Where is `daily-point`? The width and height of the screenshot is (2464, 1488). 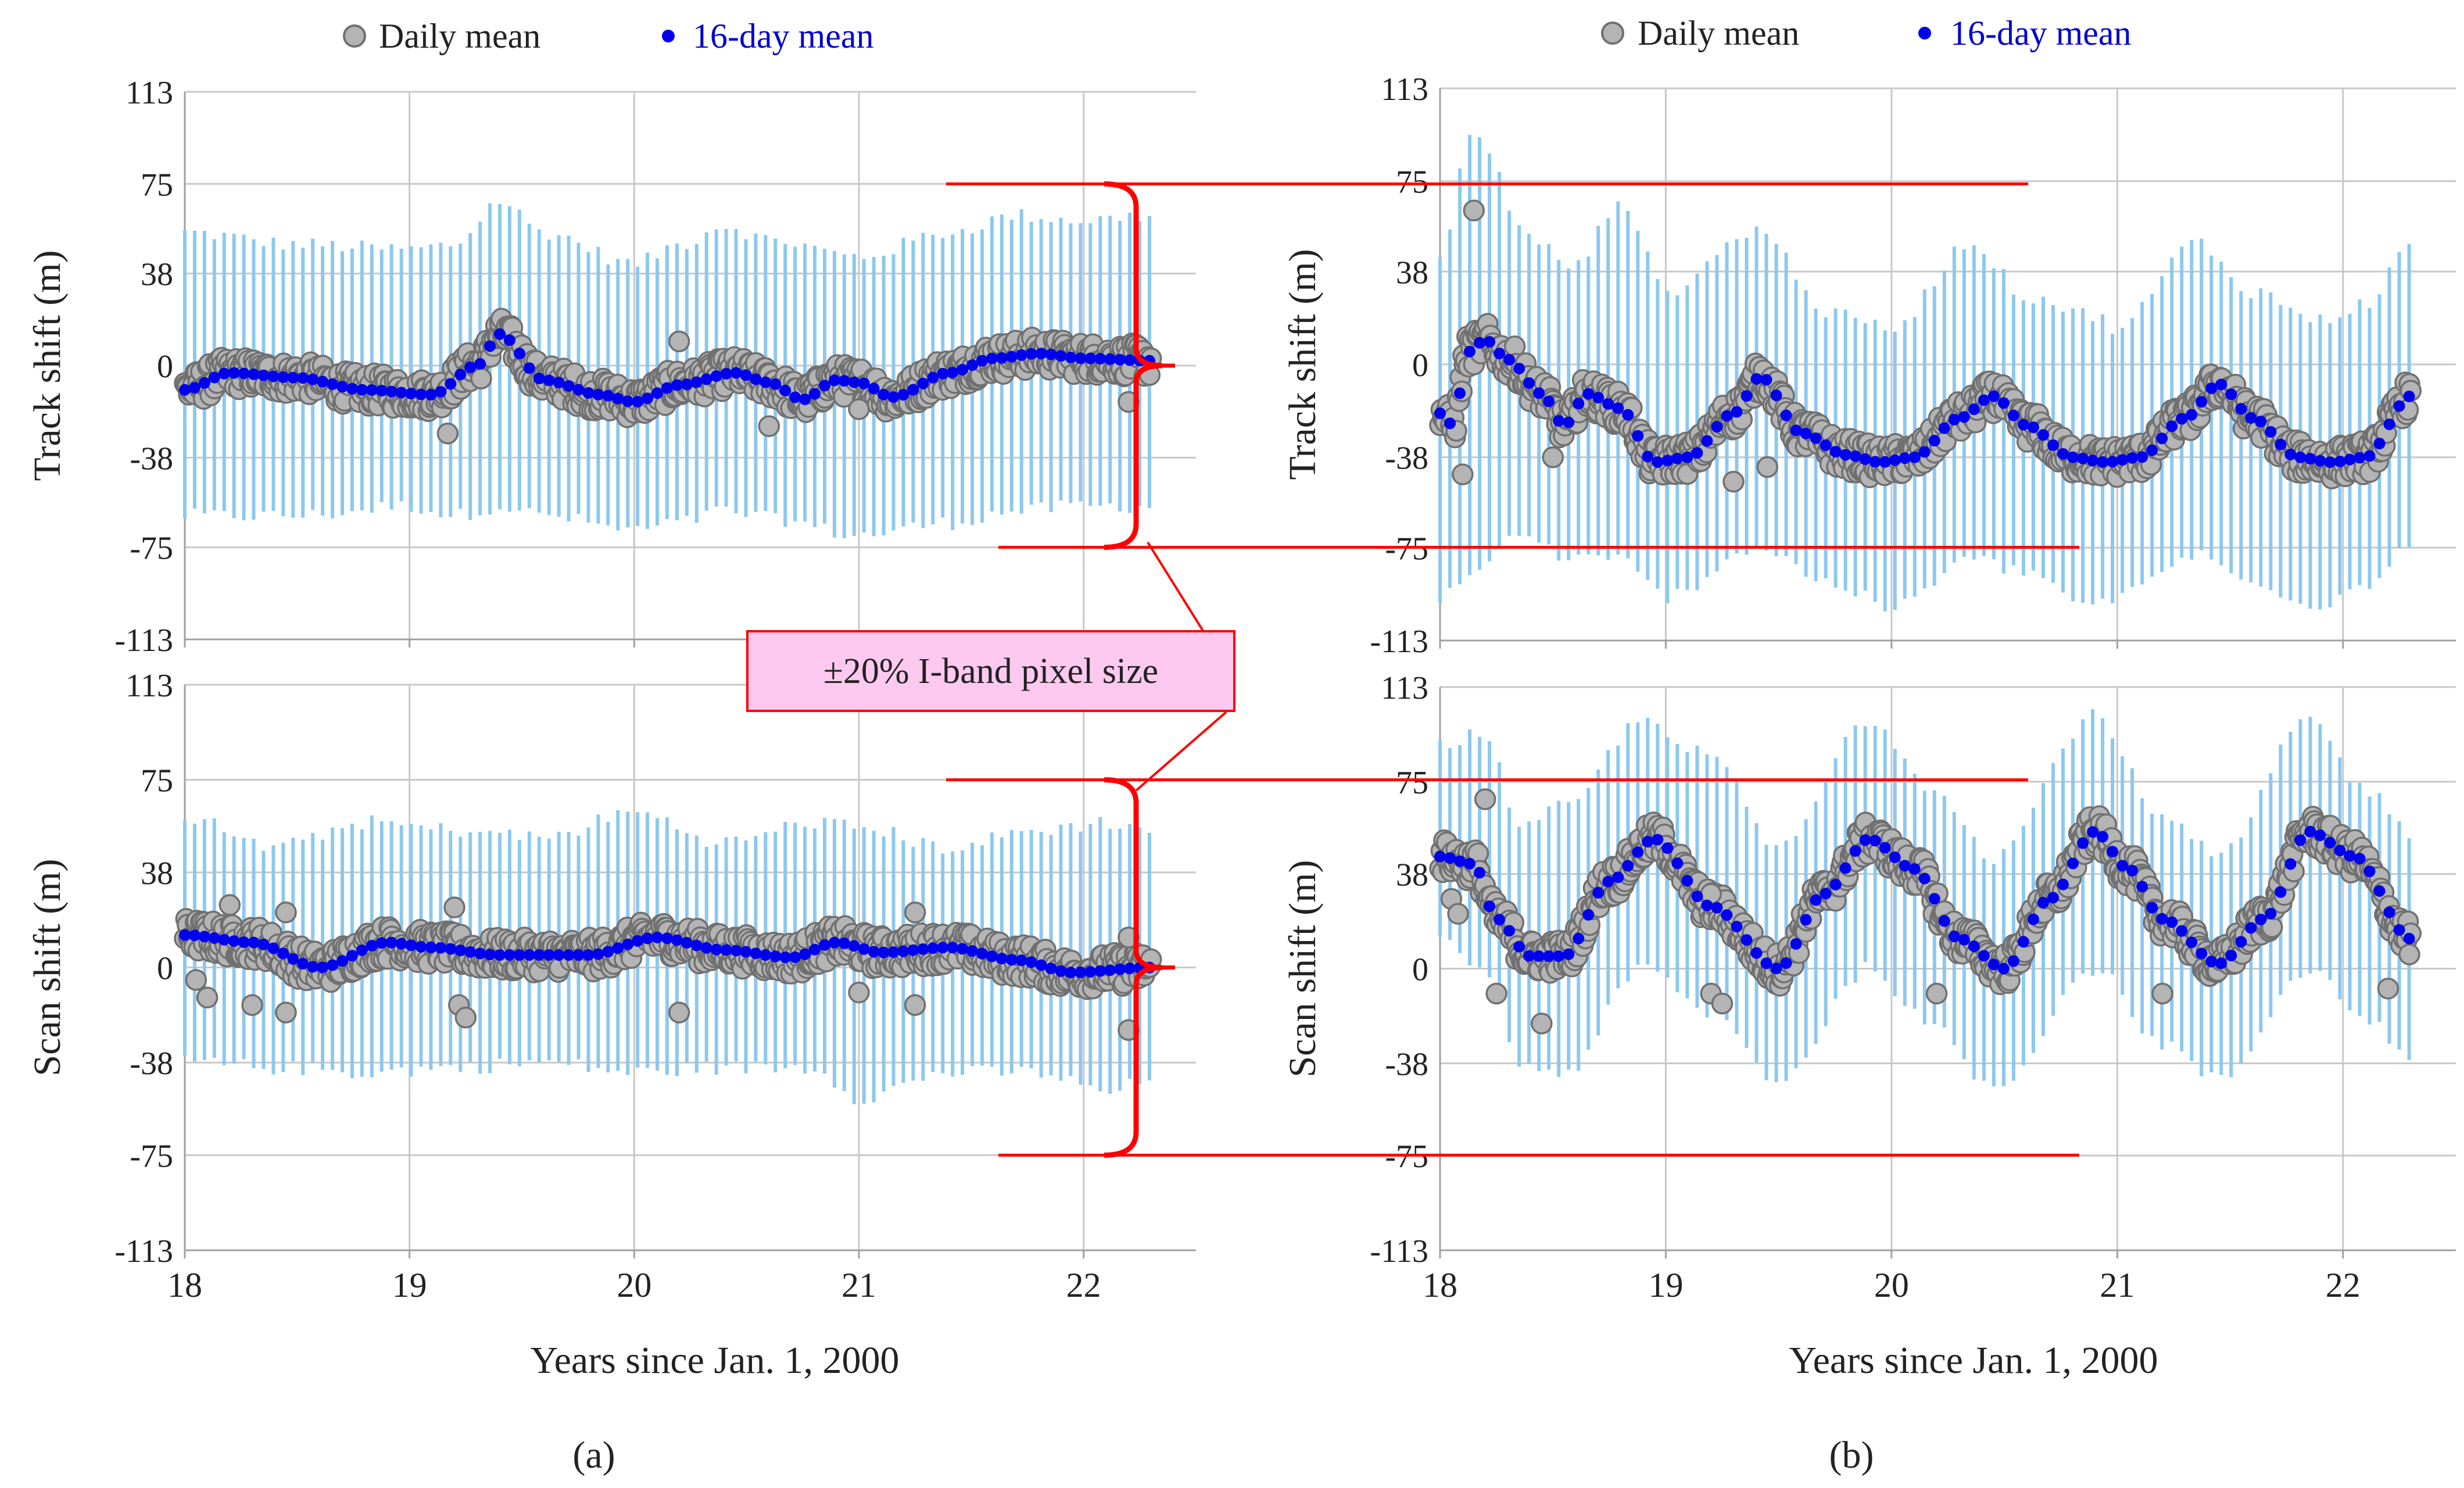 daily-point is located at coordinates (481, 378).